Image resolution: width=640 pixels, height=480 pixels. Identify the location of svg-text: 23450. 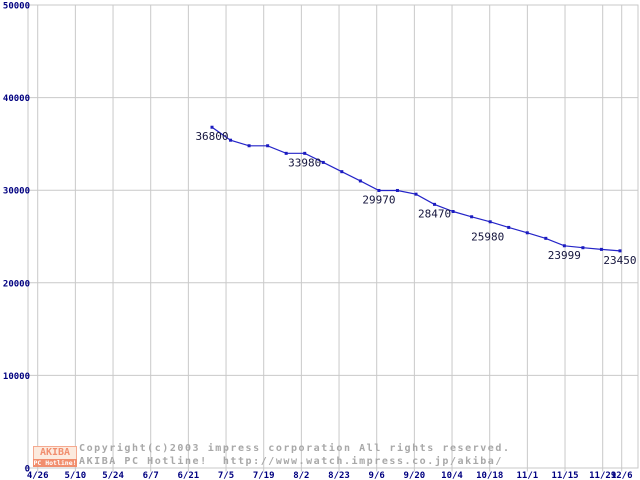
(619, 260).